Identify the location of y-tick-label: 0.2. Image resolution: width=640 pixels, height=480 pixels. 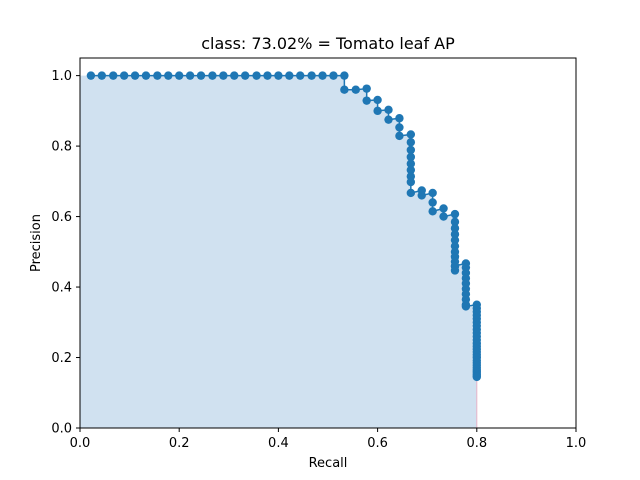
(61, 358).